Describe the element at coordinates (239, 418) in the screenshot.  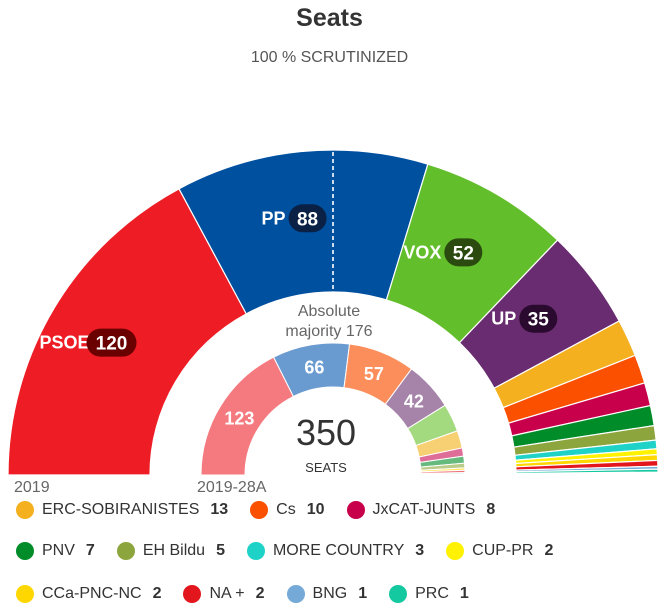
I see `inner-seat-value-psoe: 123` at that location.